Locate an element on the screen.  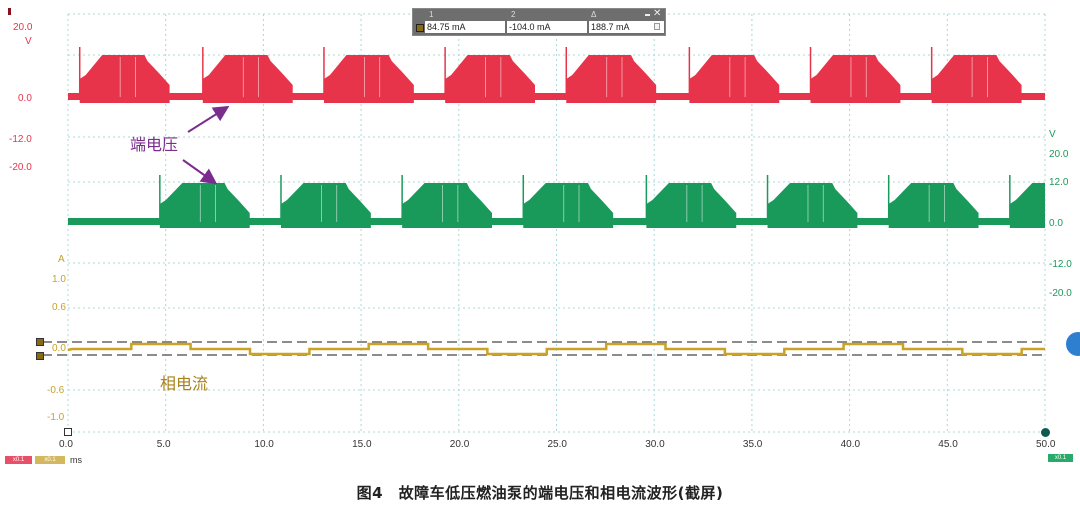
x-axis-tick: 0.0 is located at coordinates (66, 444).